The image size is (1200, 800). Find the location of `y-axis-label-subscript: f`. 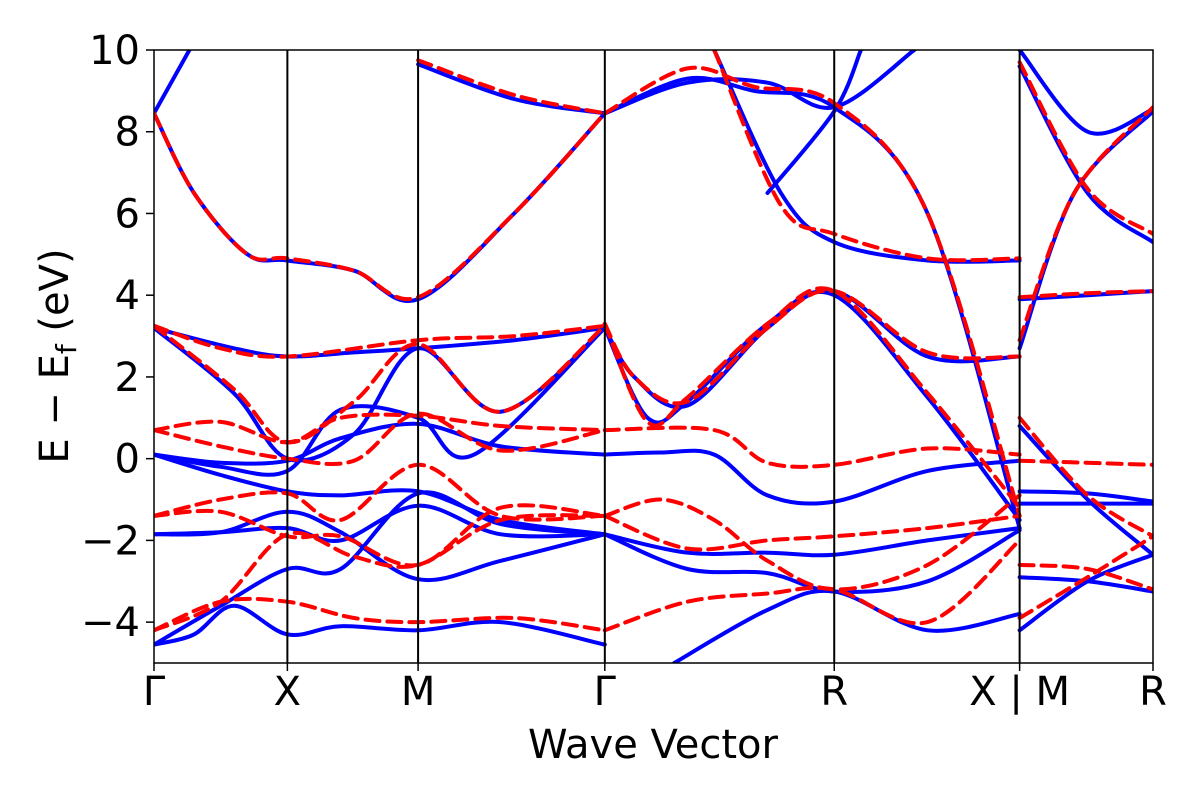

y-axis-label-subscript: f is located at coordinates (66, 348).